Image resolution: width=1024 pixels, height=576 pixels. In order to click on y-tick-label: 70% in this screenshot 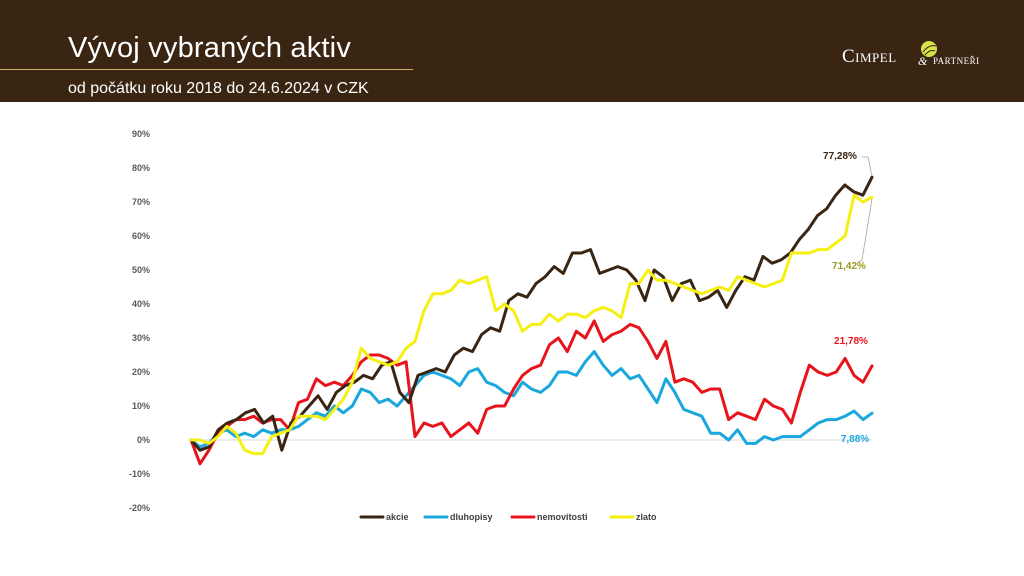, I will do `click(141, 202)`.